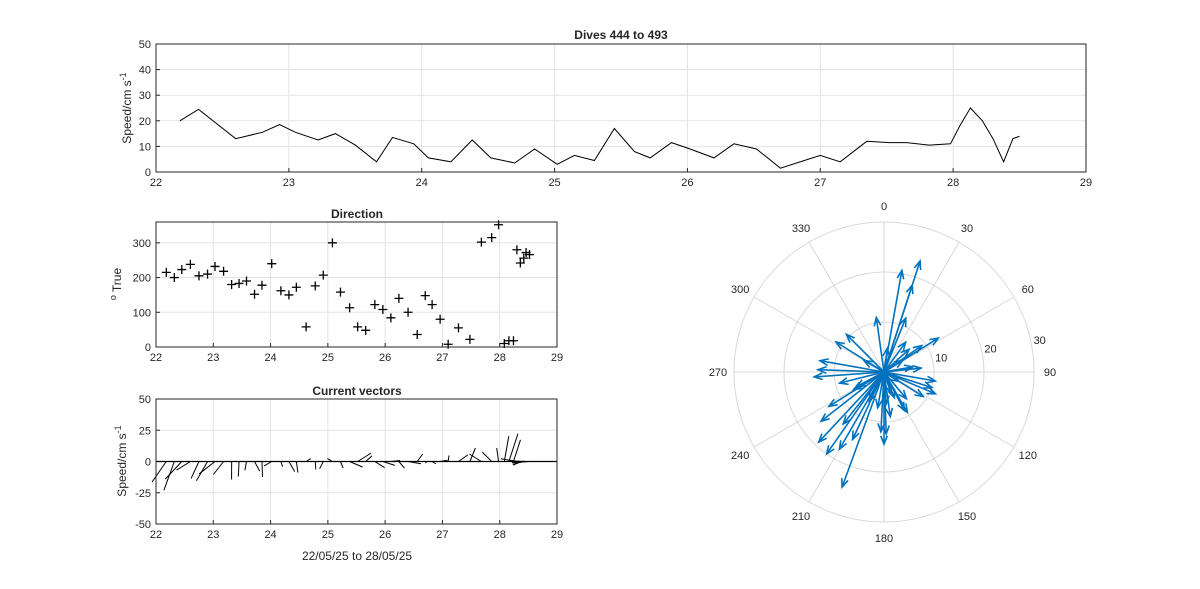 The image size is (1200, 589). Describe the element at coordinates (500, 535) in the screenshot. I see `vectors-xtick-label: 28` at that location.